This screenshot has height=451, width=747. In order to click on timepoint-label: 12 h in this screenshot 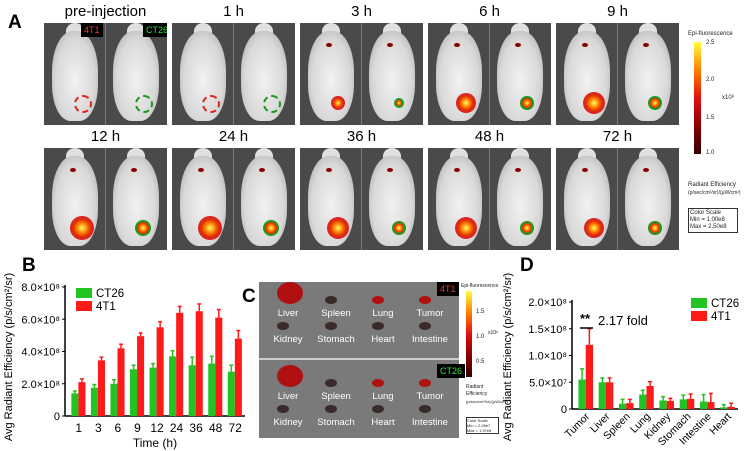, I will do `click(105, 136)`.